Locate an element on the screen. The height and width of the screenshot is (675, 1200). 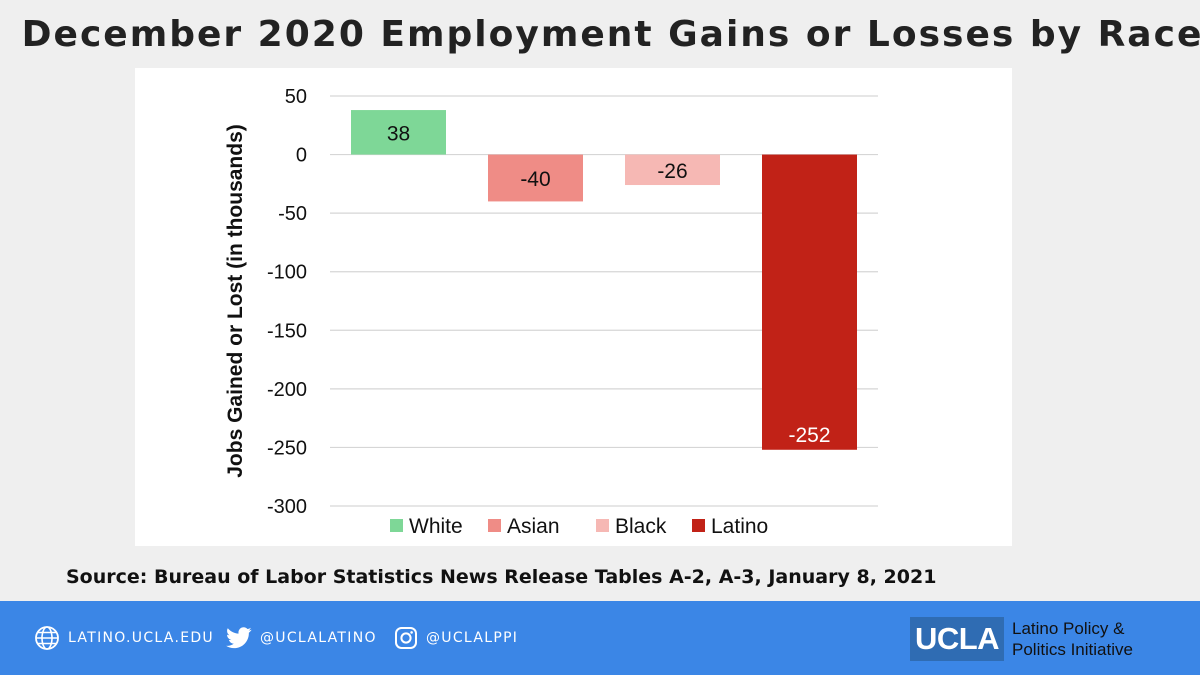
bar-white is located at coordinates (398, 132).